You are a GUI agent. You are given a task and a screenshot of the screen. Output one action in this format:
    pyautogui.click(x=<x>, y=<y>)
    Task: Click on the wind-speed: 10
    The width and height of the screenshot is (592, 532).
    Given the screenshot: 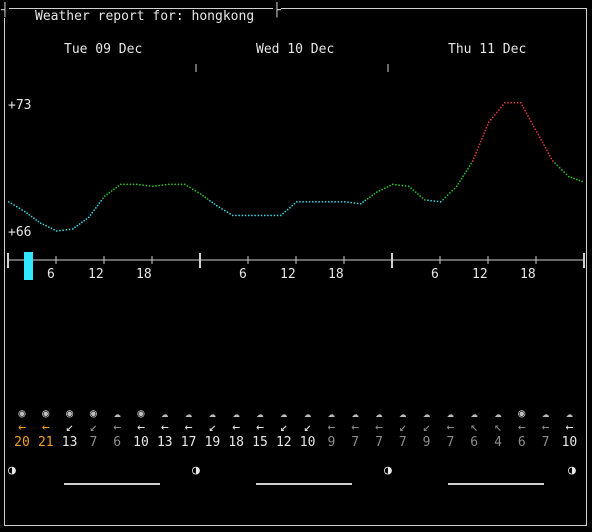 What is the action you would take?
    pyautogui.click(x=307, y=442)
    